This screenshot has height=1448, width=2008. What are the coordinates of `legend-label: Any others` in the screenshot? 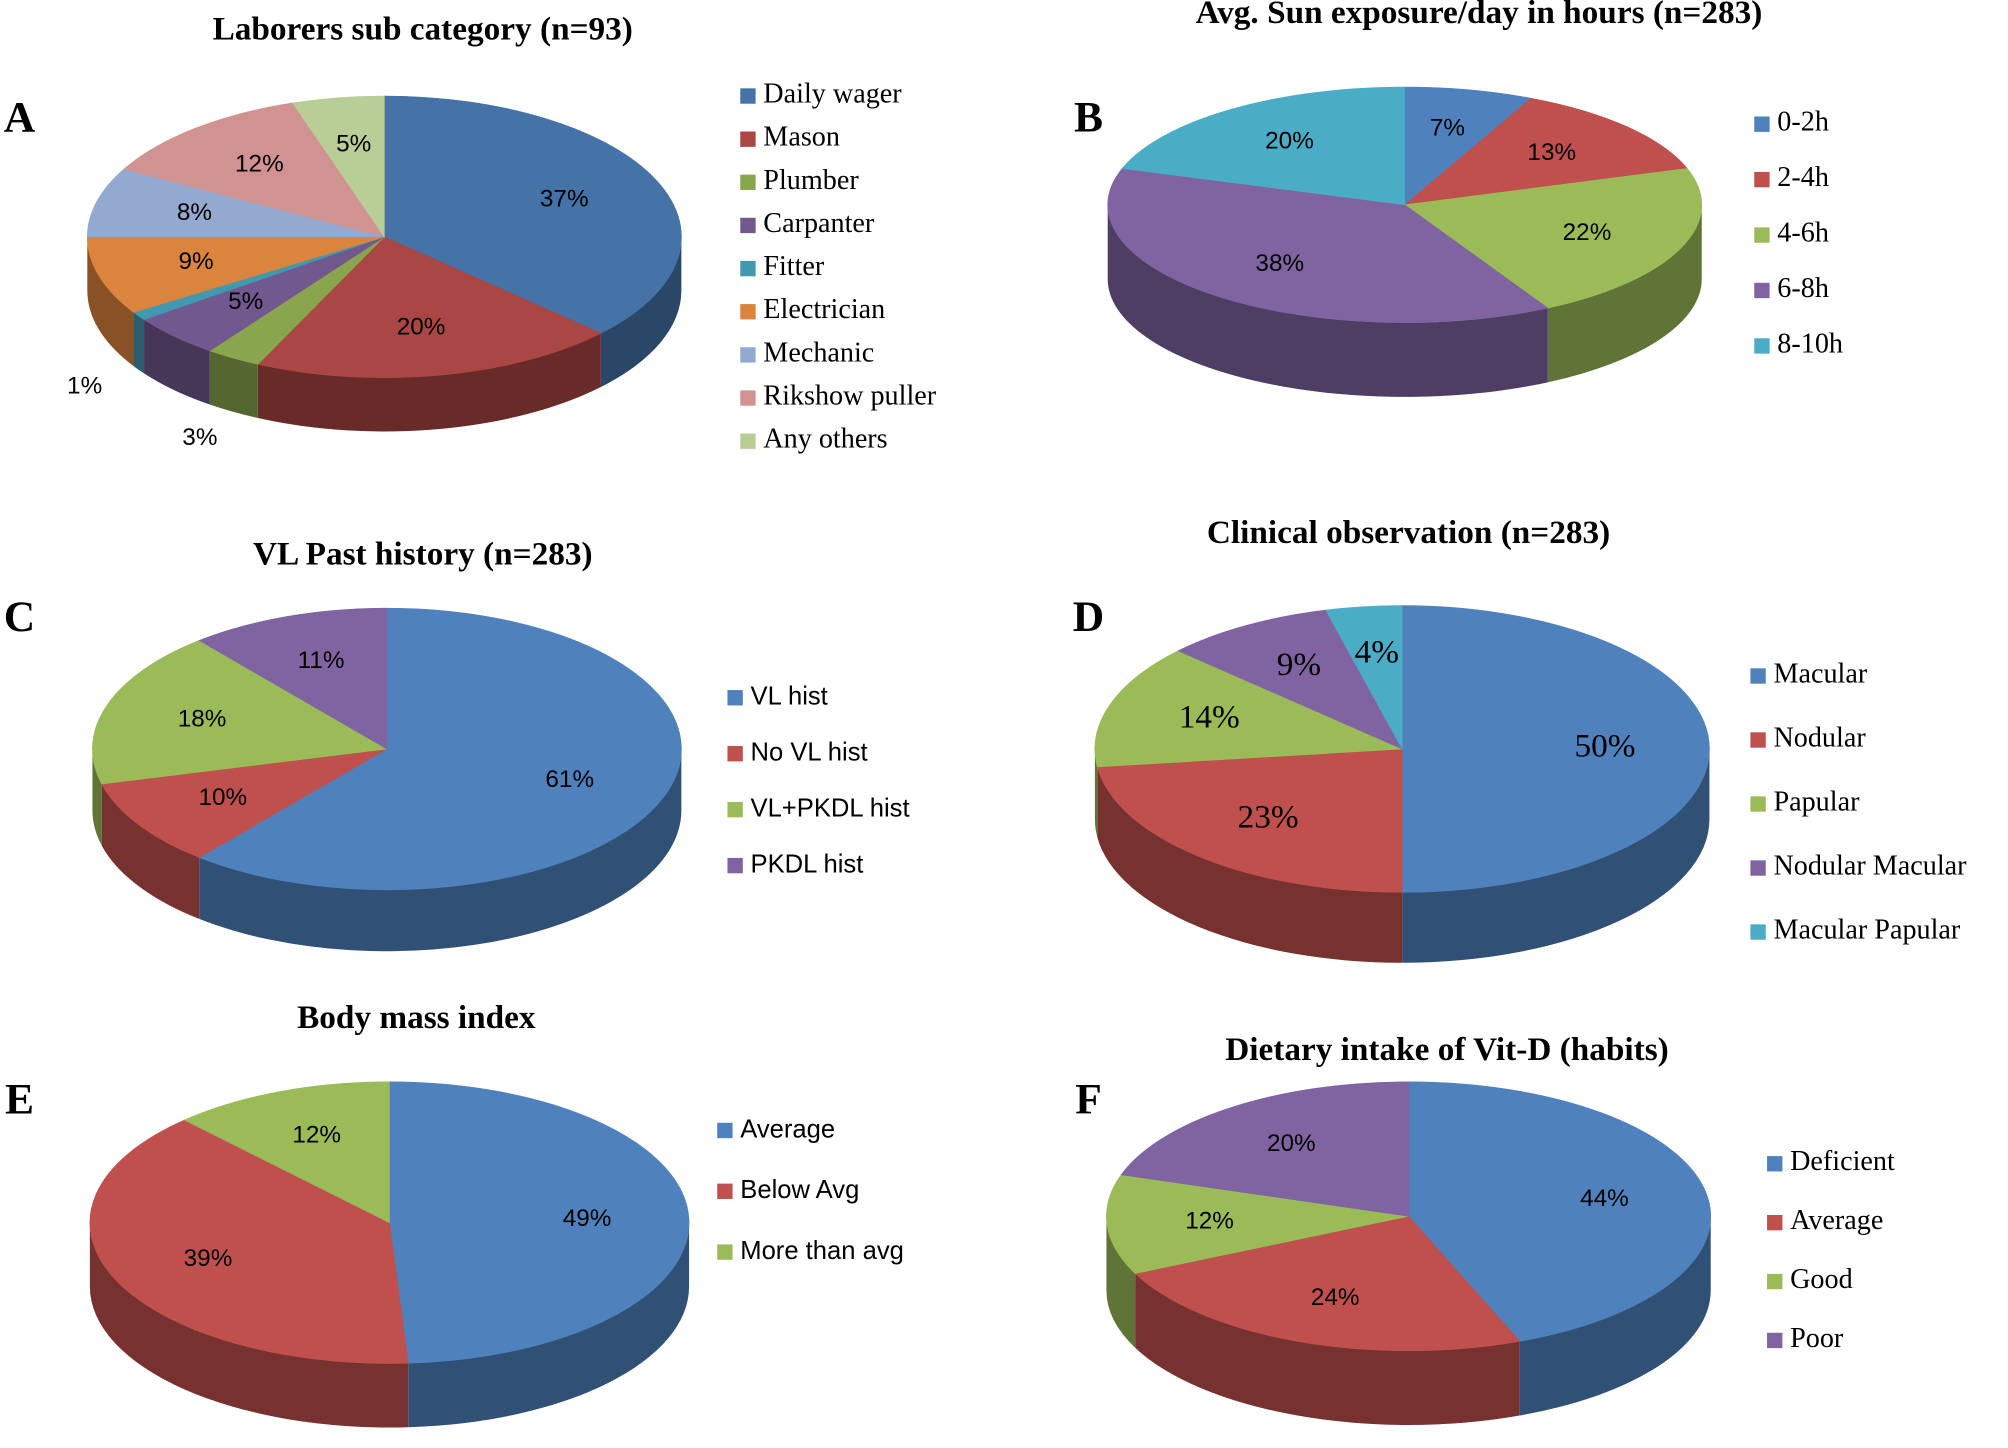 It's located at (825, 439).